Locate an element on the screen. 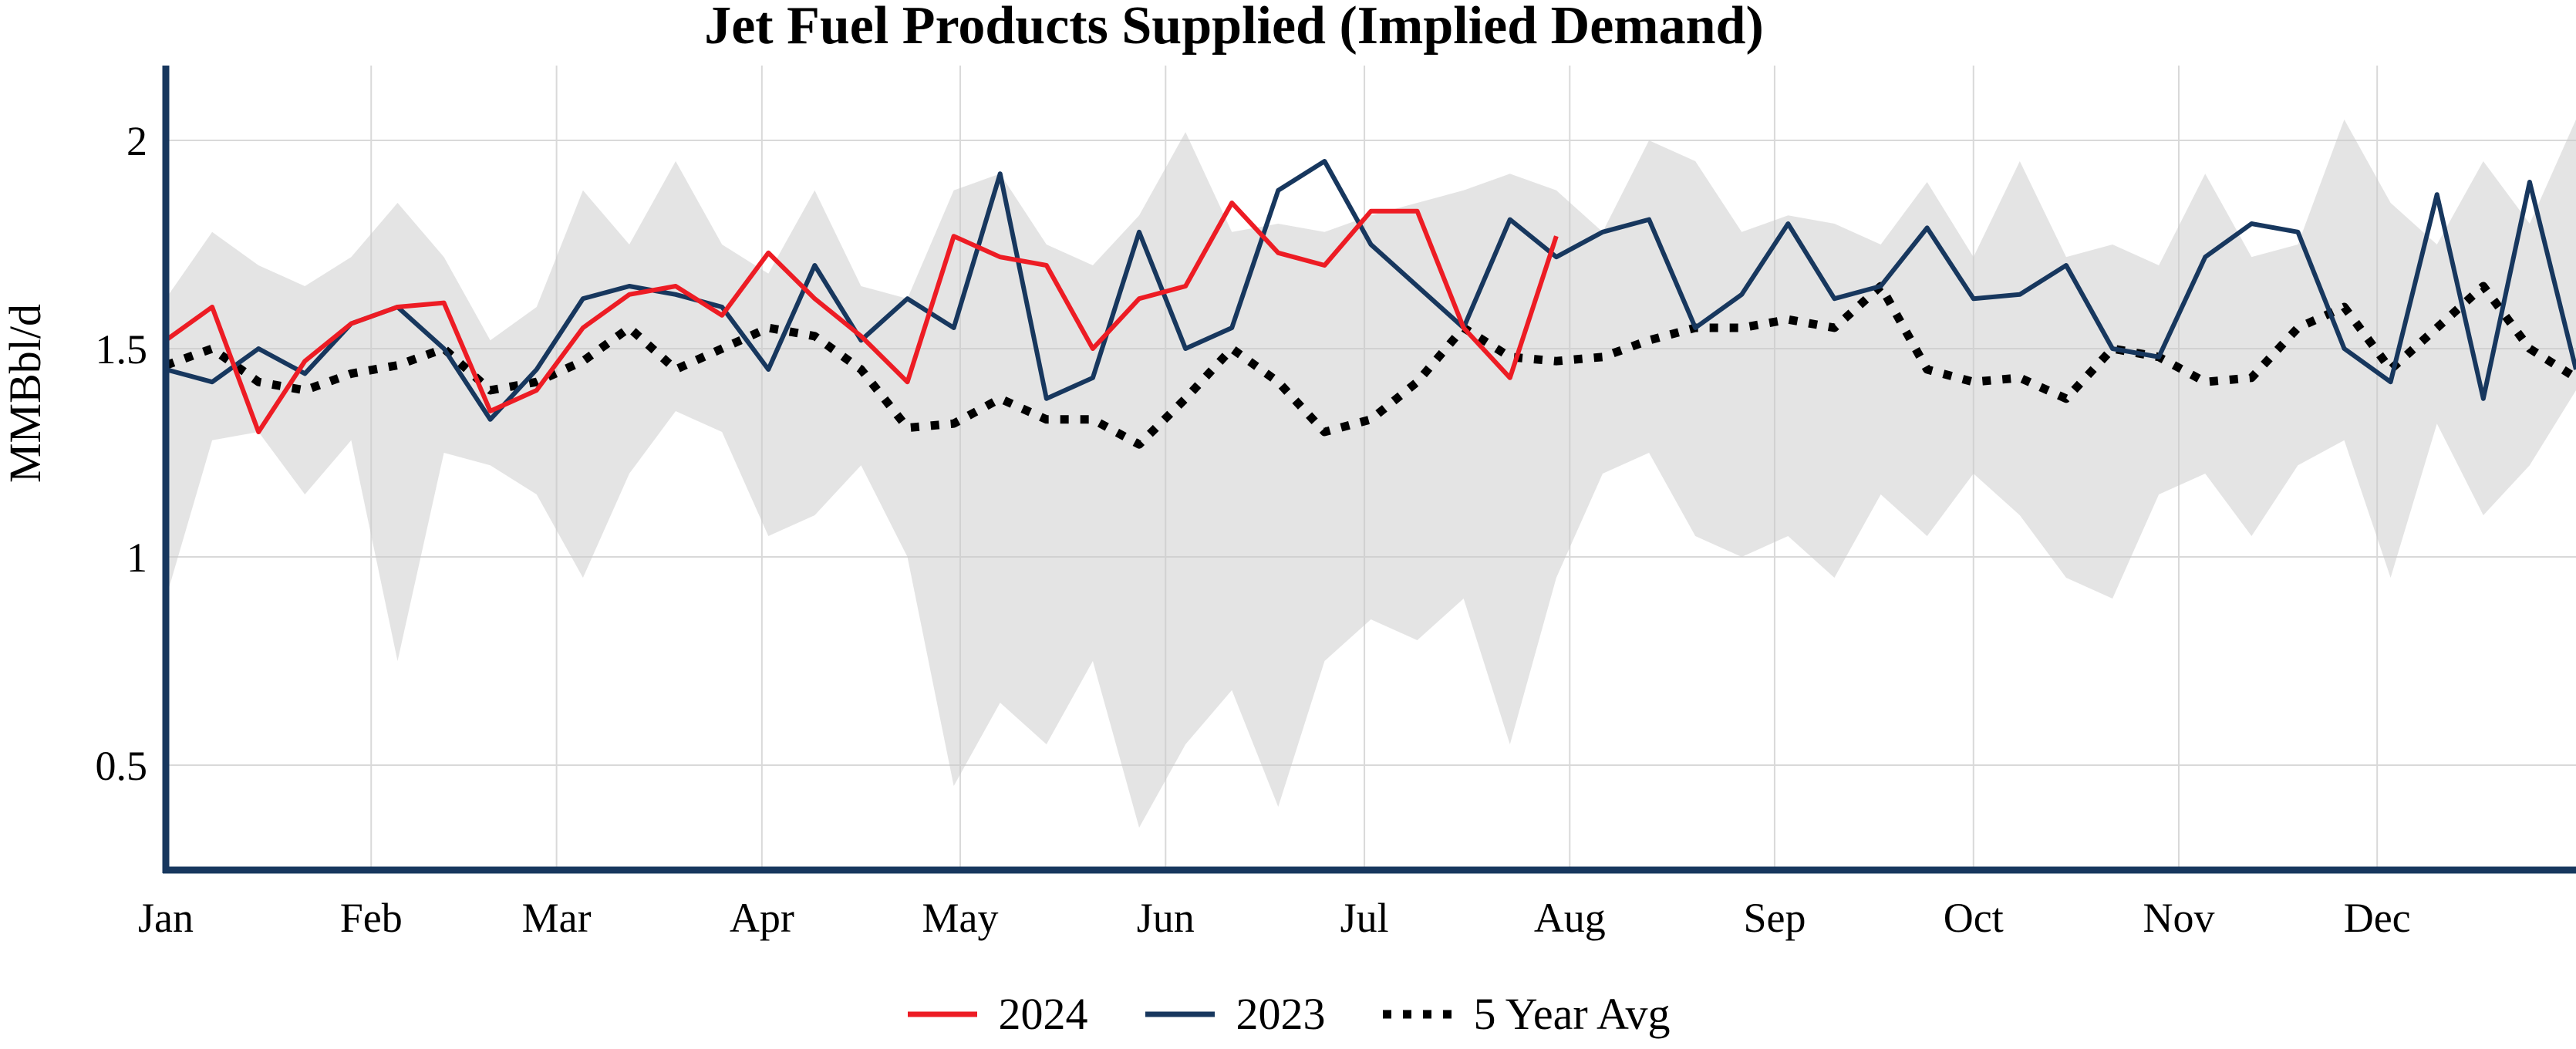 This screenshot has width=2576, height=1049. svg-text: Sep is located at coordinates (1774, 918).